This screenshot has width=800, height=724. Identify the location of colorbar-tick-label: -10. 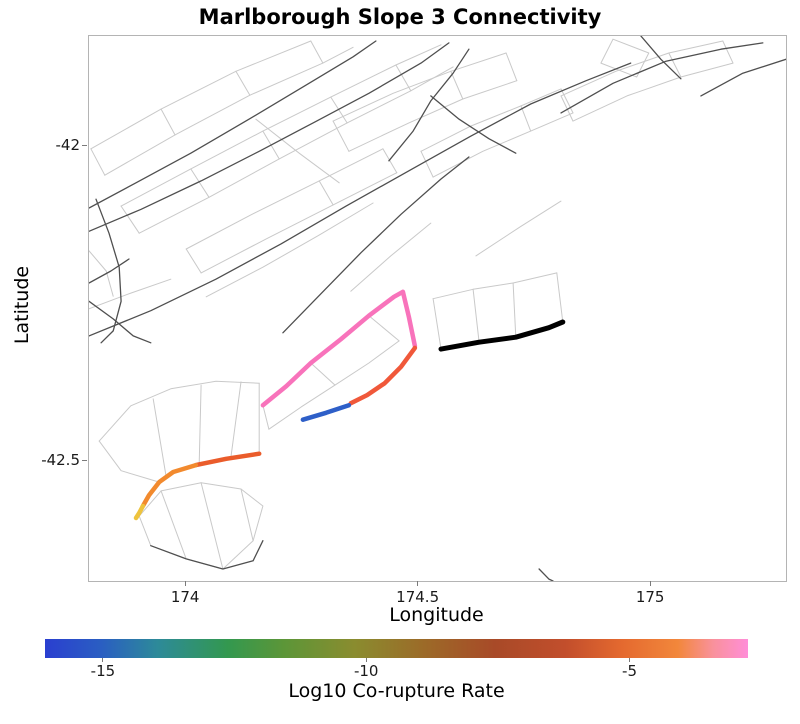
(366, 671).